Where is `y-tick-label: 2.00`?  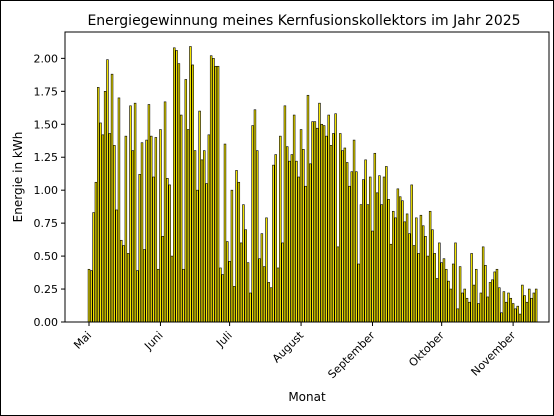 y-tick-label: 2.00 is located at coordinates (46, 58).